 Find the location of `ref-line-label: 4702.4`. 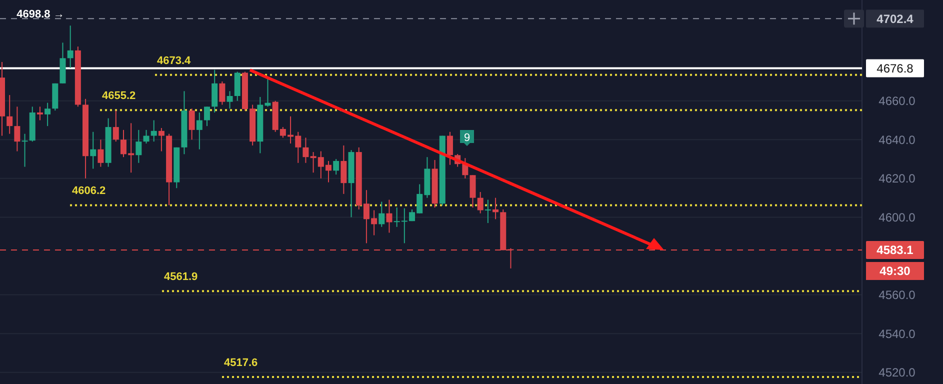

ref-line-label: 4702.4 is located at coordinates (895, 19).